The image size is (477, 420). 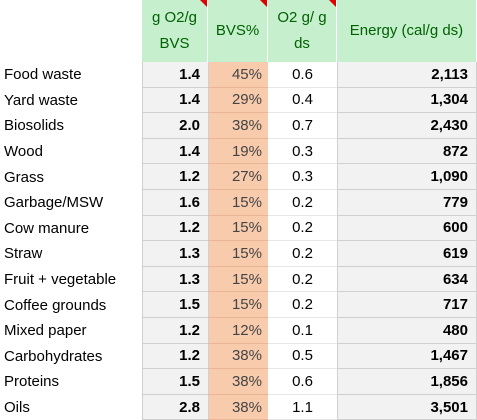 I want to click on energy-cell: 1,090, so click(x=407, y=177).